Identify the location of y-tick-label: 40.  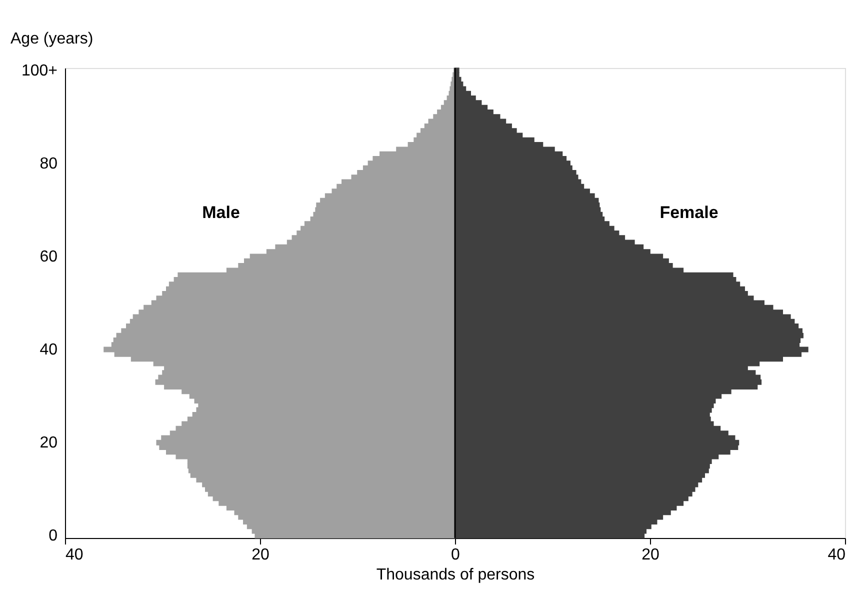
(49, 350).